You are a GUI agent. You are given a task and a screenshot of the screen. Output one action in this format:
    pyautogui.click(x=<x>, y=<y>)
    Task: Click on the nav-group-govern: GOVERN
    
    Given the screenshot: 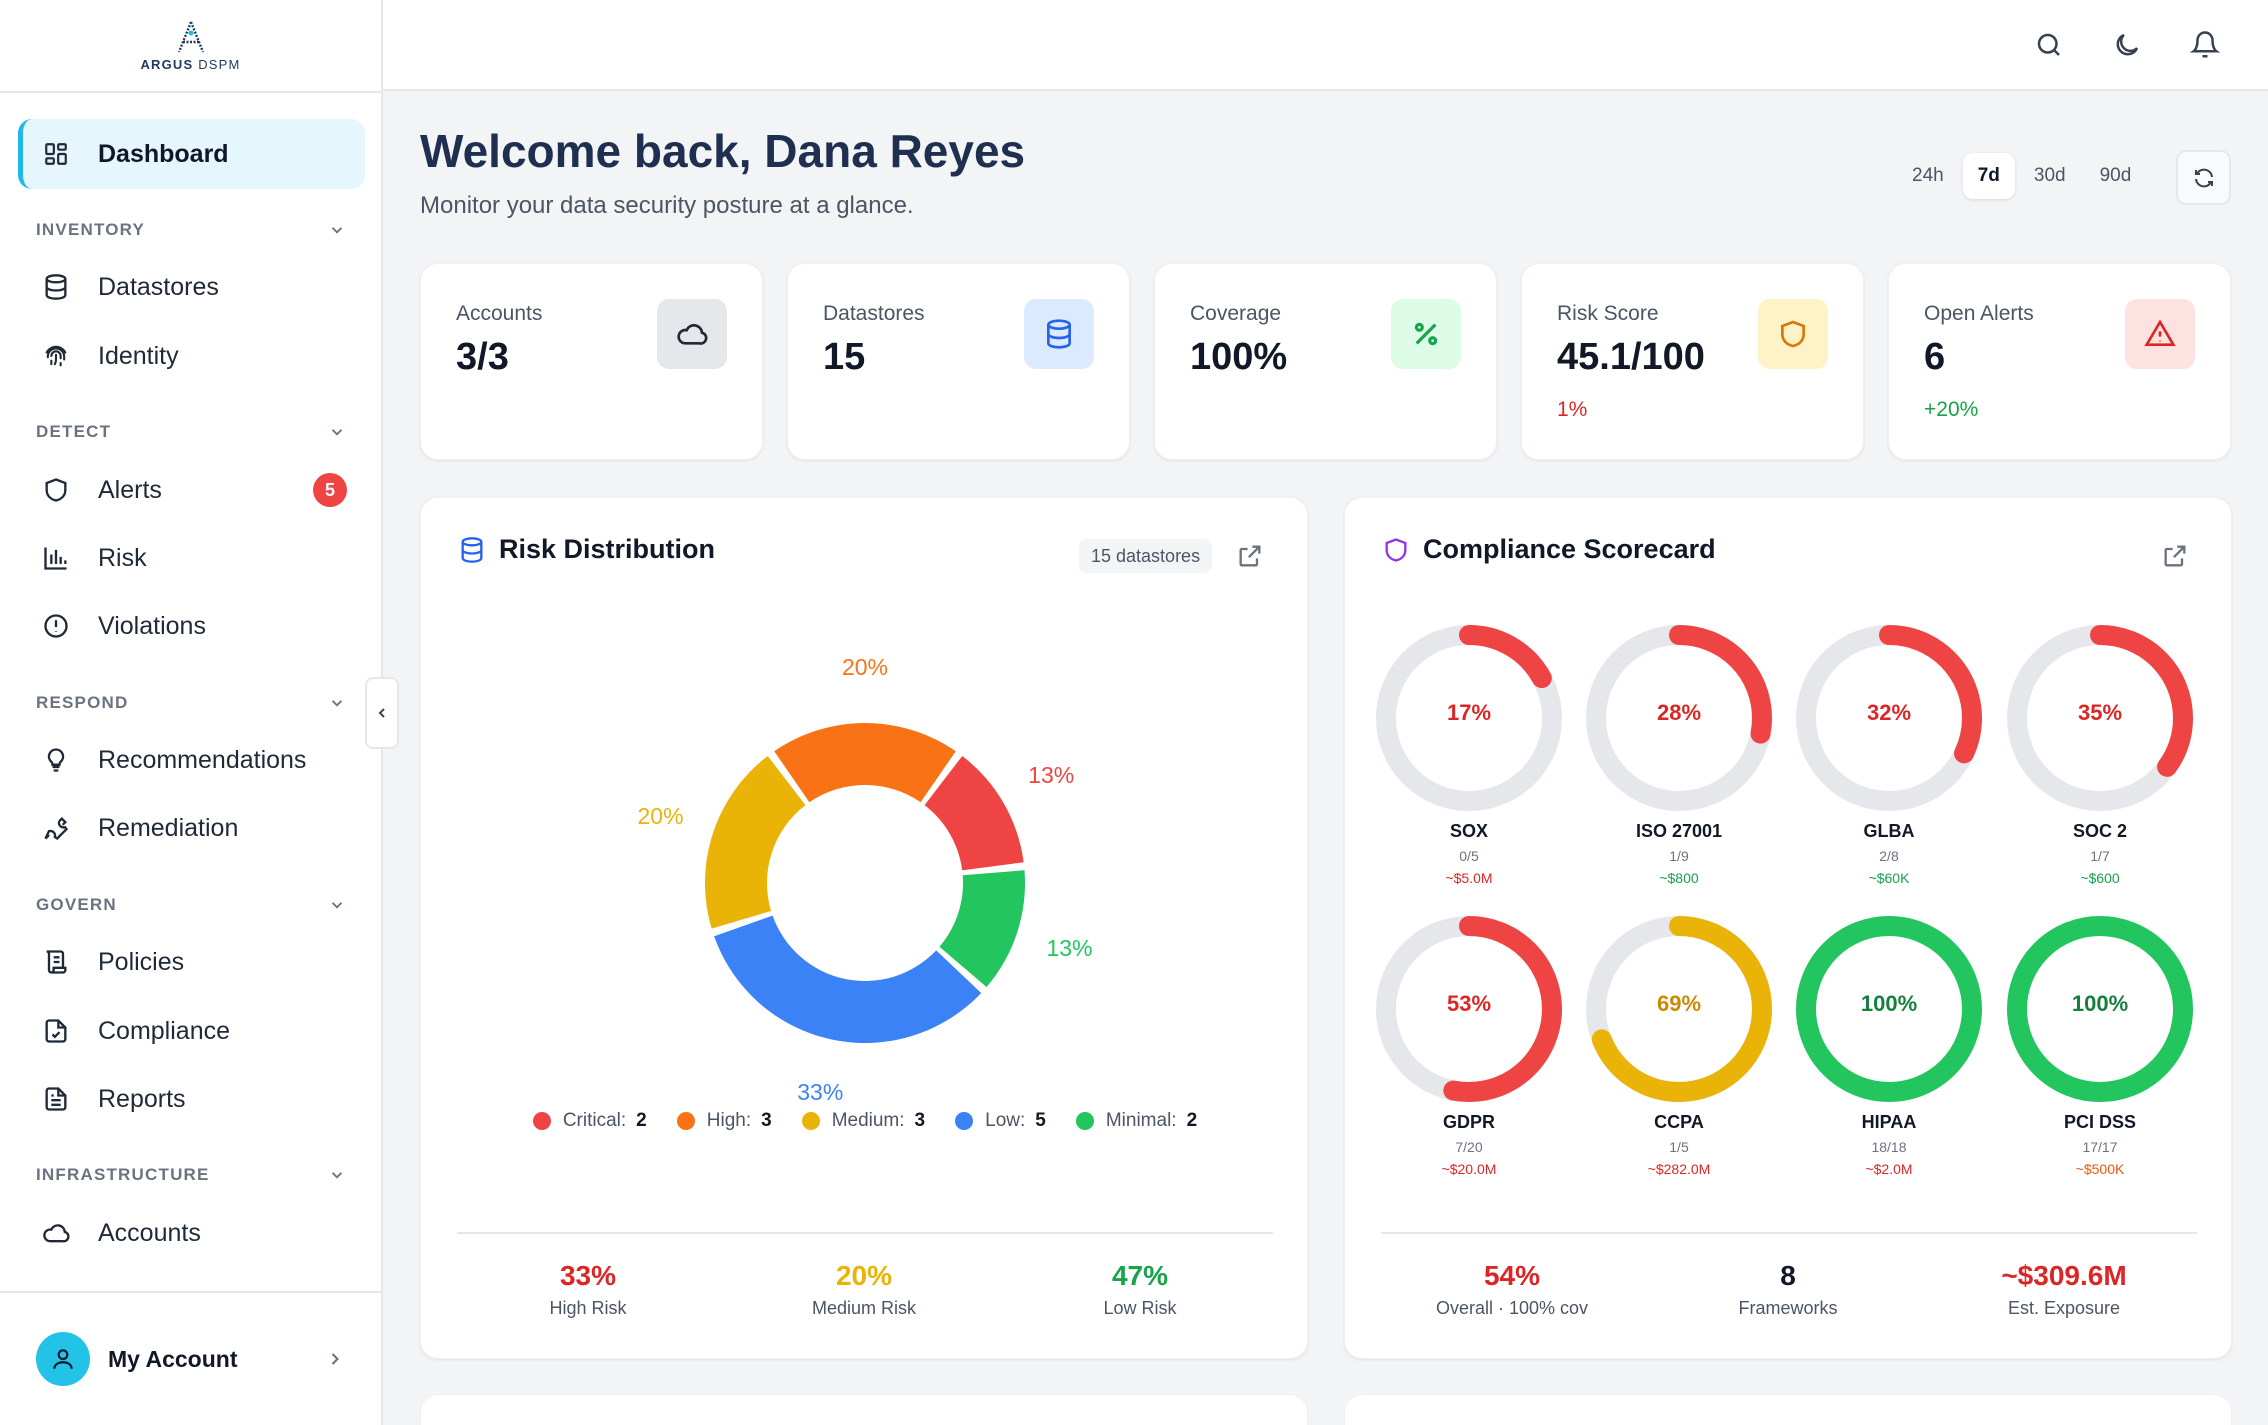 What is the action you would take?
    pyautogui.click(x=191, y=905)
    